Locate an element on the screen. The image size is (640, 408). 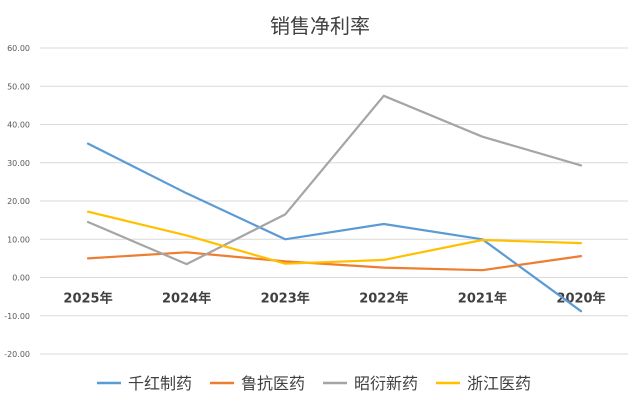
y-tick-label: -20.00 is located at coordinates (17, 354).